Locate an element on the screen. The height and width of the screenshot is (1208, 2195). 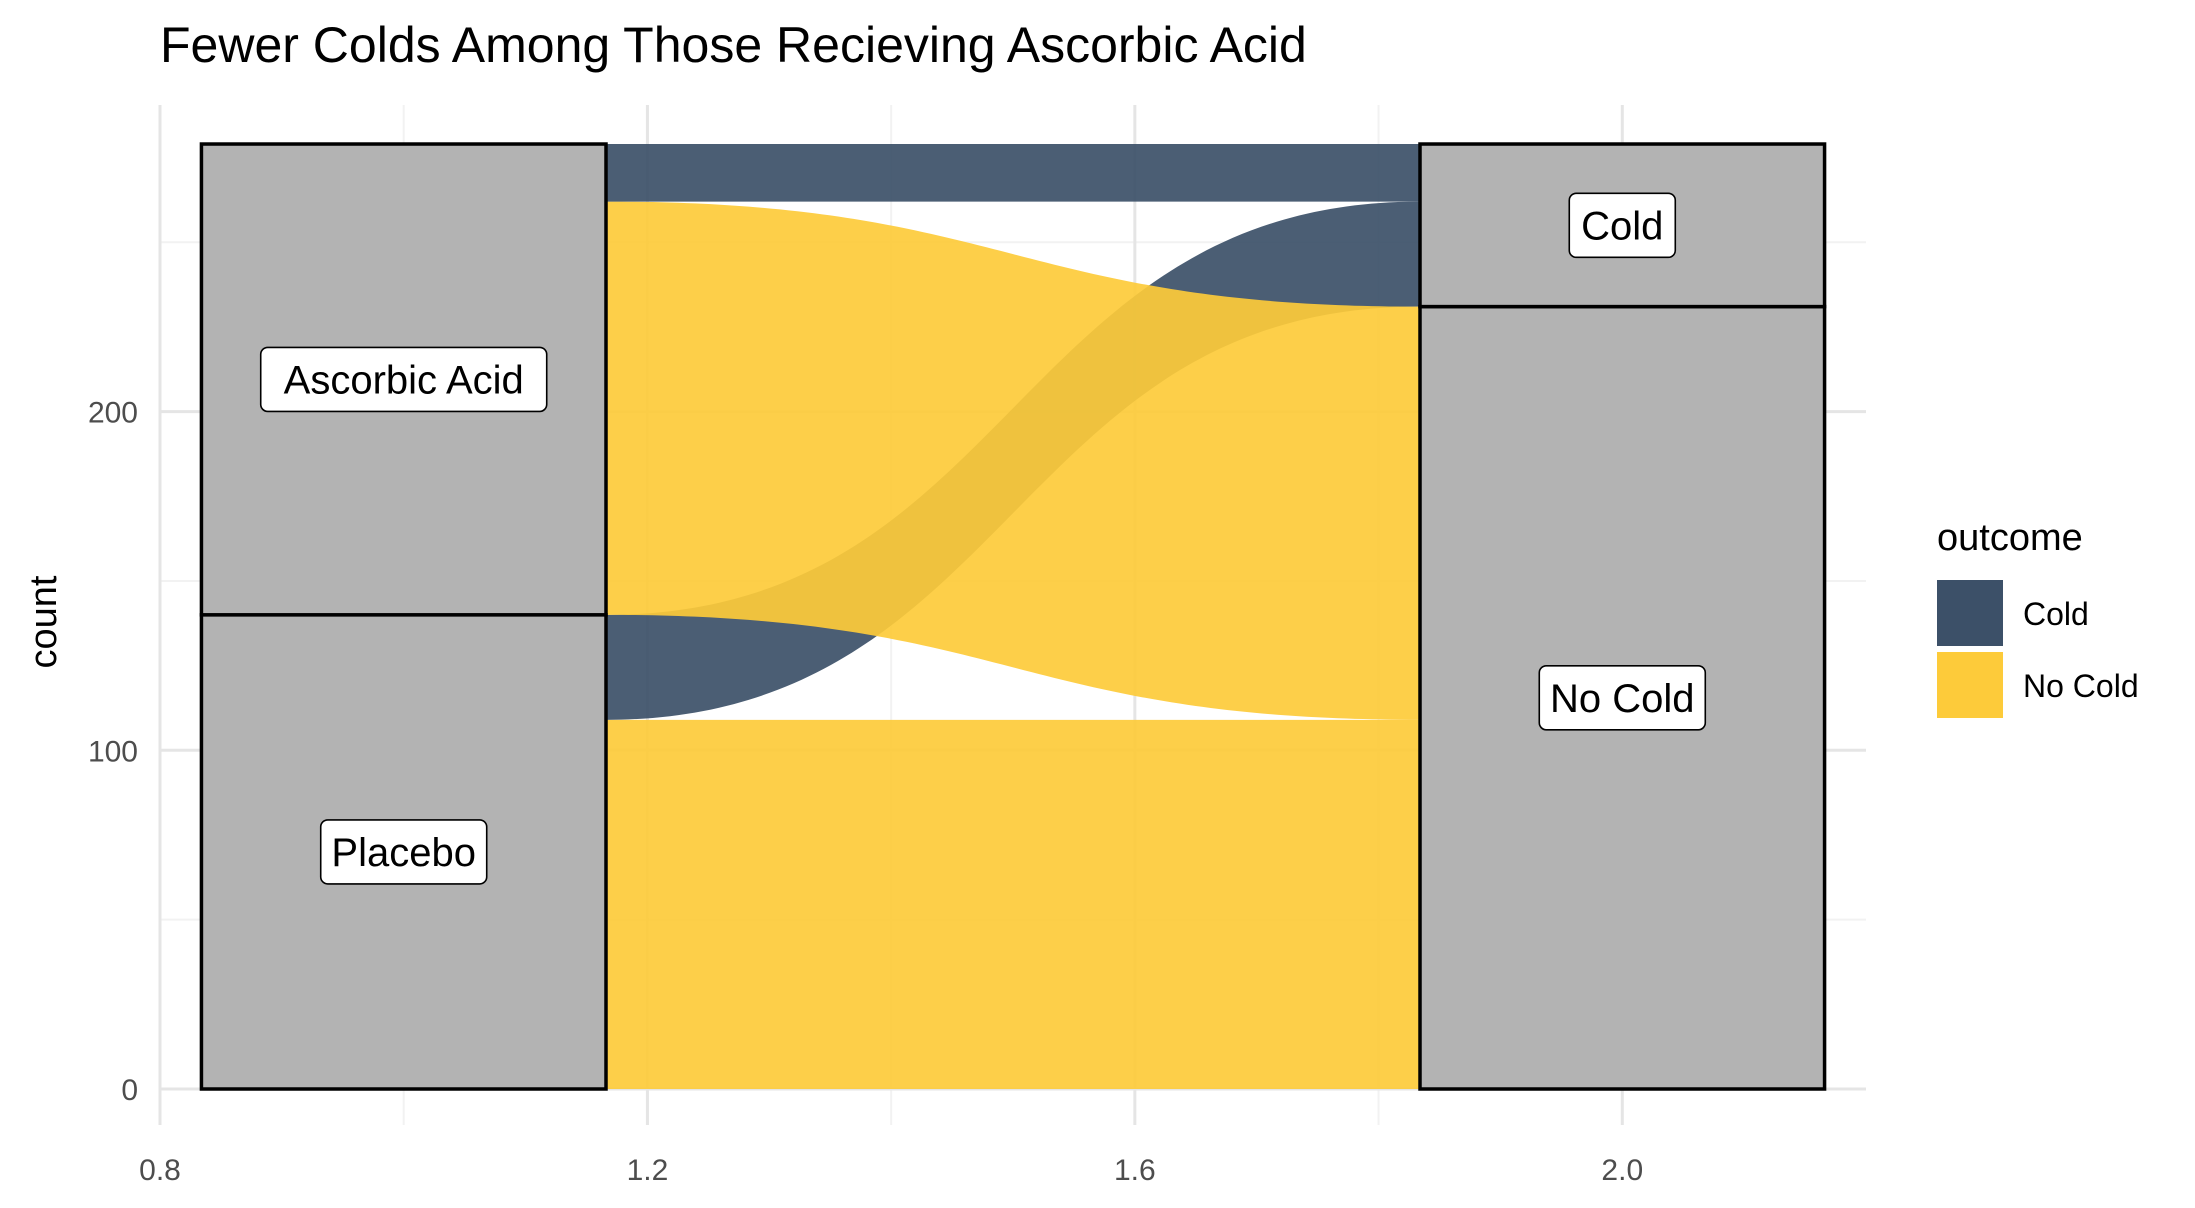
y-tick-label: 200 is located at coordinates (113, 413).